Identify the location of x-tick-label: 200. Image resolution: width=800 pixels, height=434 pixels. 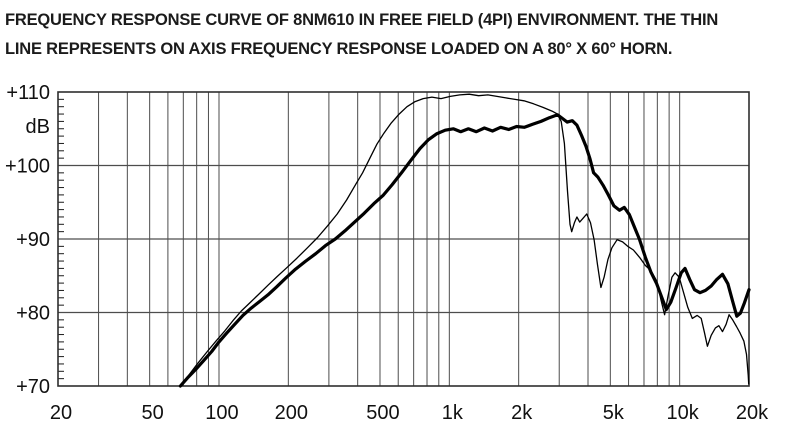
(291, 413).